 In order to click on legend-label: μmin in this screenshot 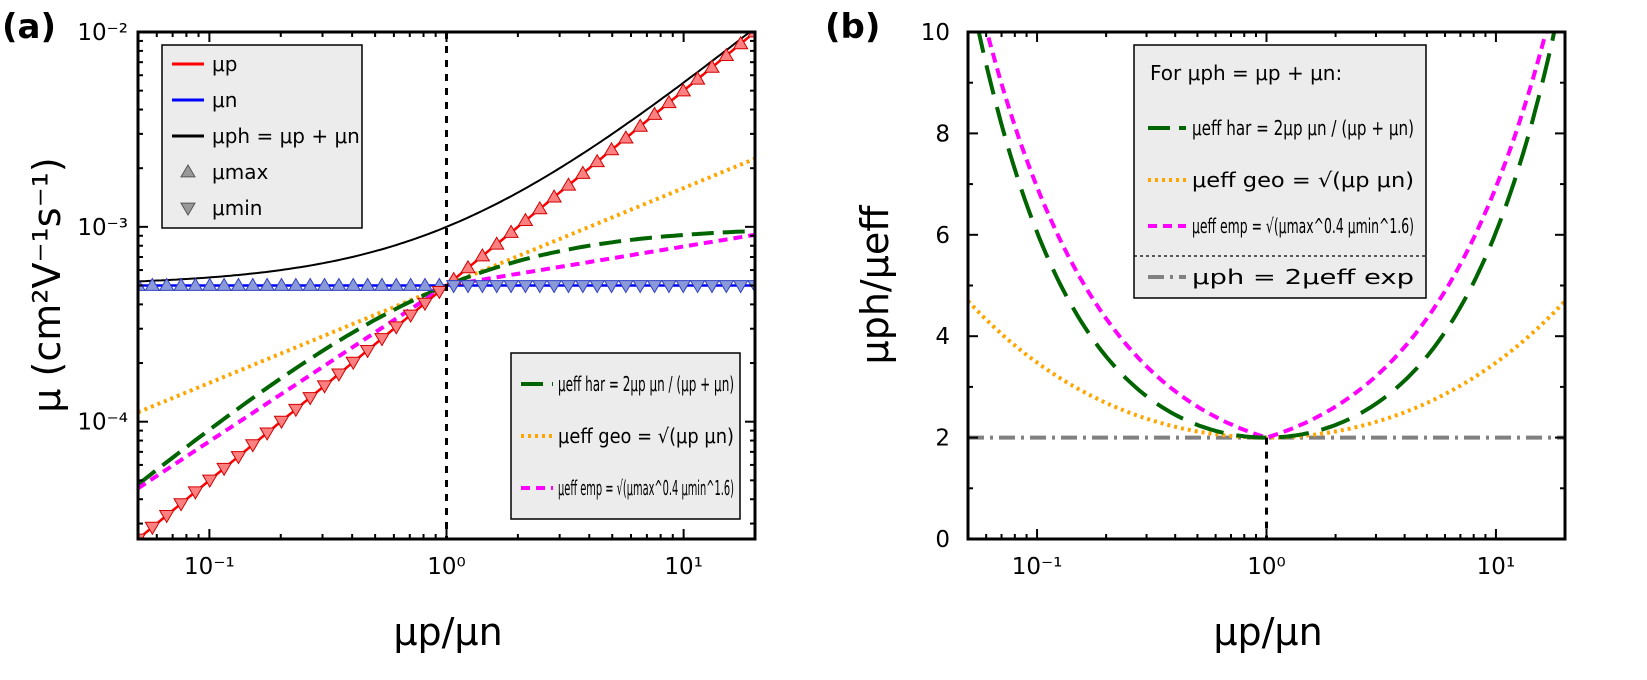, I will do `click(237, 208)`.